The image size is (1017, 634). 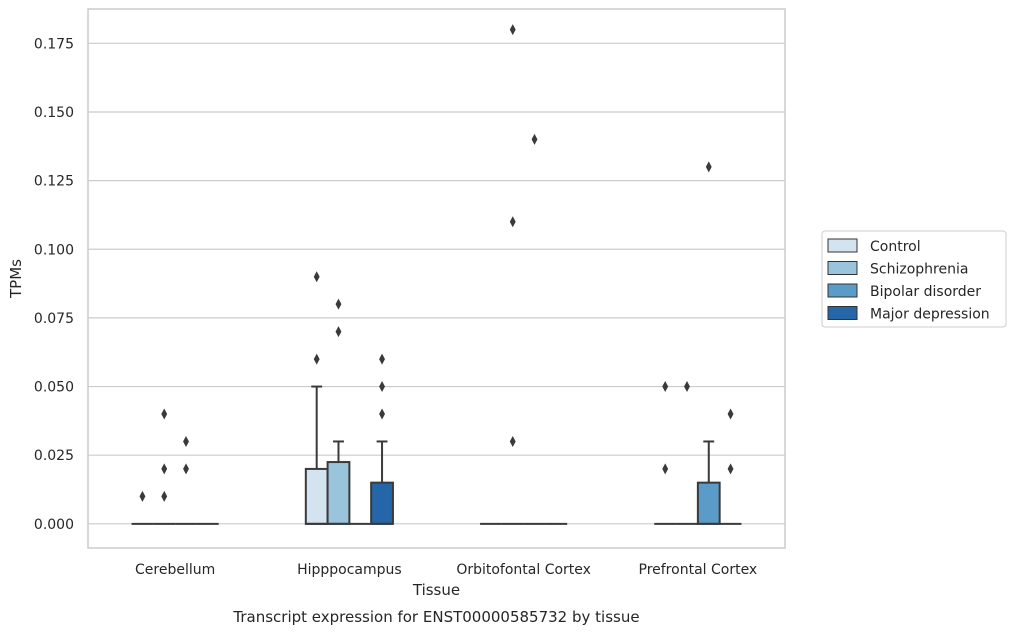 What do you see at coordinates (436, 590) in the screenshot?
I see `x-axis-title: Tissue` at bounding box center [436, 590].